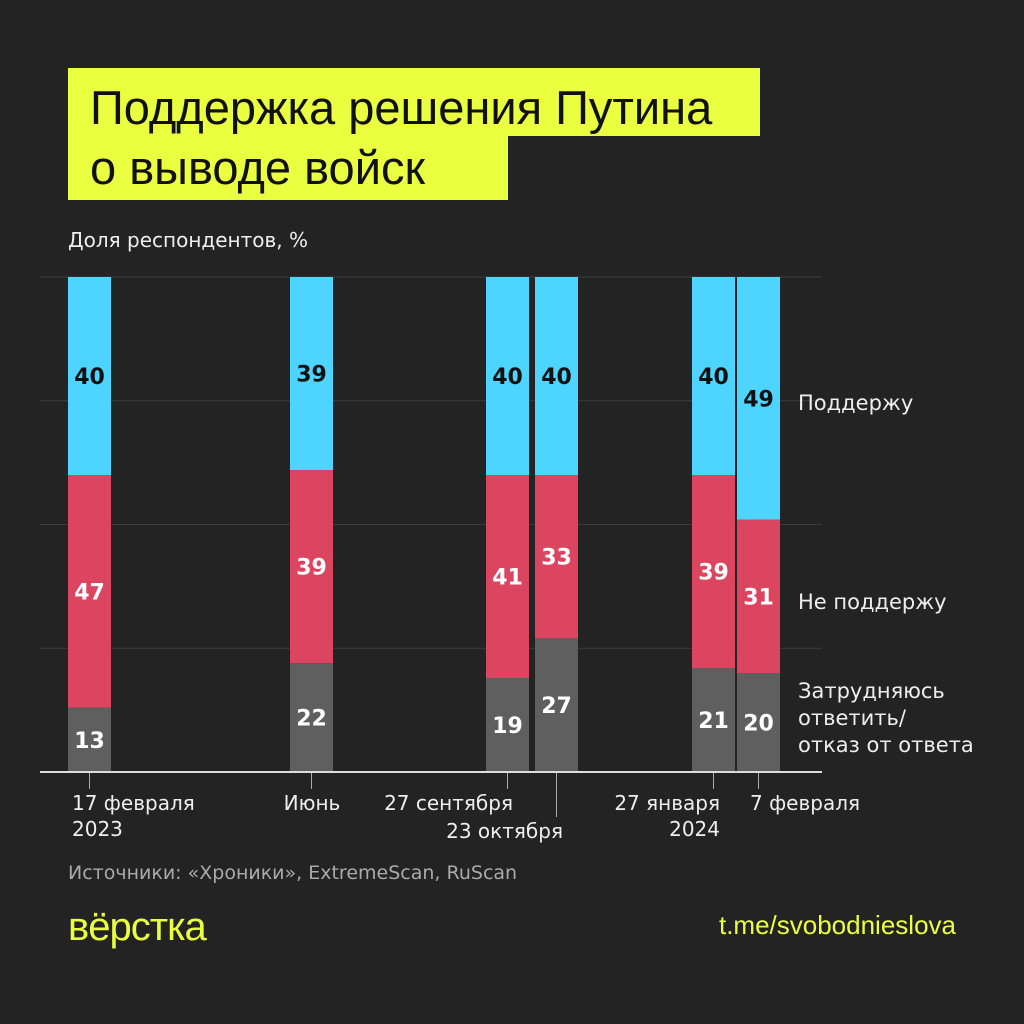  Describe the element at coordinates (448, 803) in the screenshot. I see `x-tick-label: 27 сентября` at that location.